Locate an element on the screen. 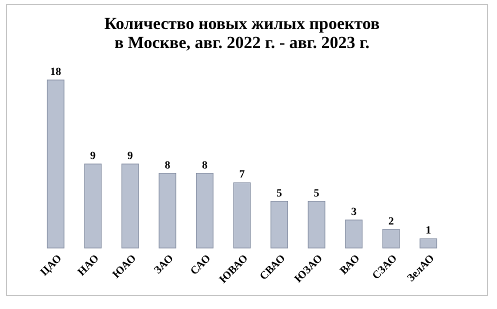 The image size is (497, 309). x-tick-label: САО is located at coordinates (201, 265).